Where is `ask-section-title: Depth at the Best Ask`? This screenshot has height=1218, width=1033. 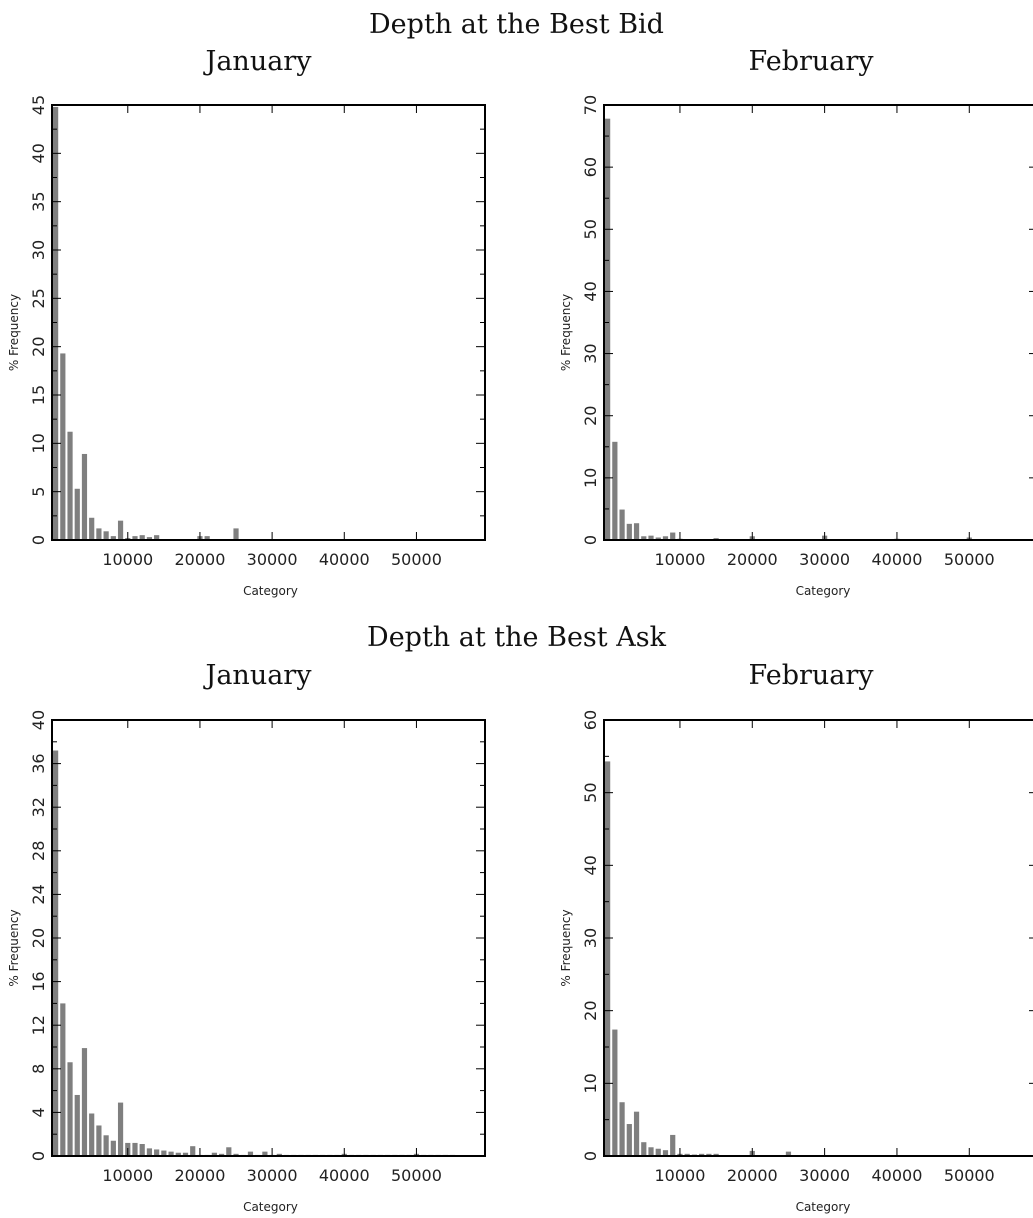
ask-section-title: Depth at the Best Ask is located at coordinates (516, 637).